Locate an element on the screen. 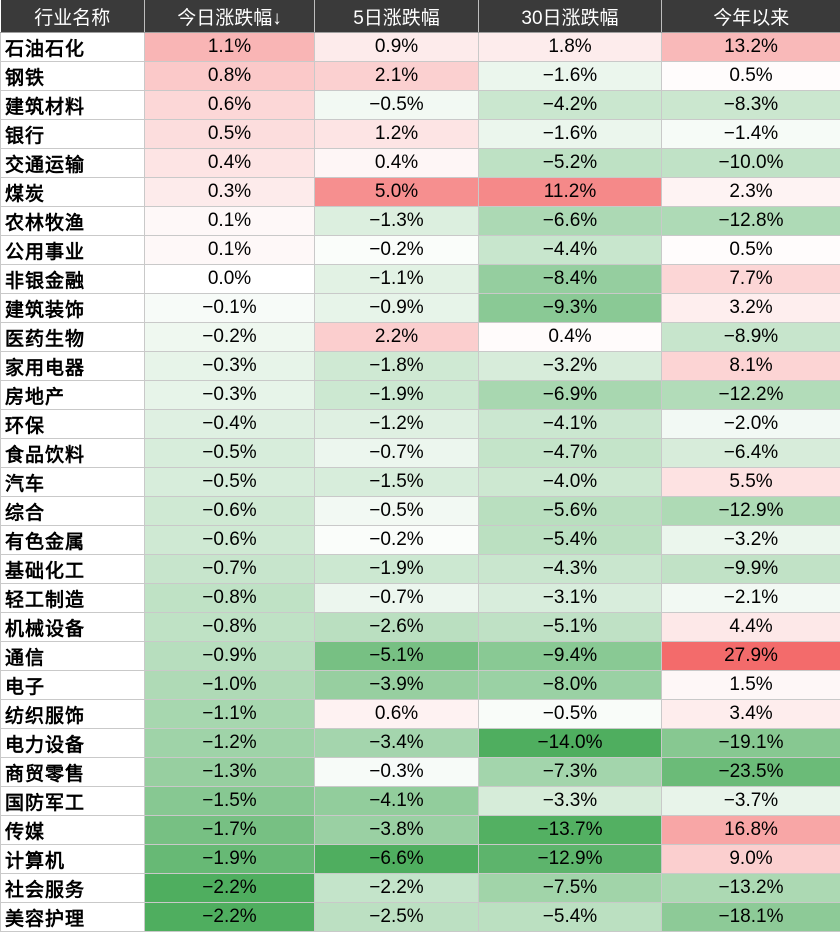 This screenshot has height=932, width=840. ytd-change-cell: −19.1% is located at coordinates (751, 743).